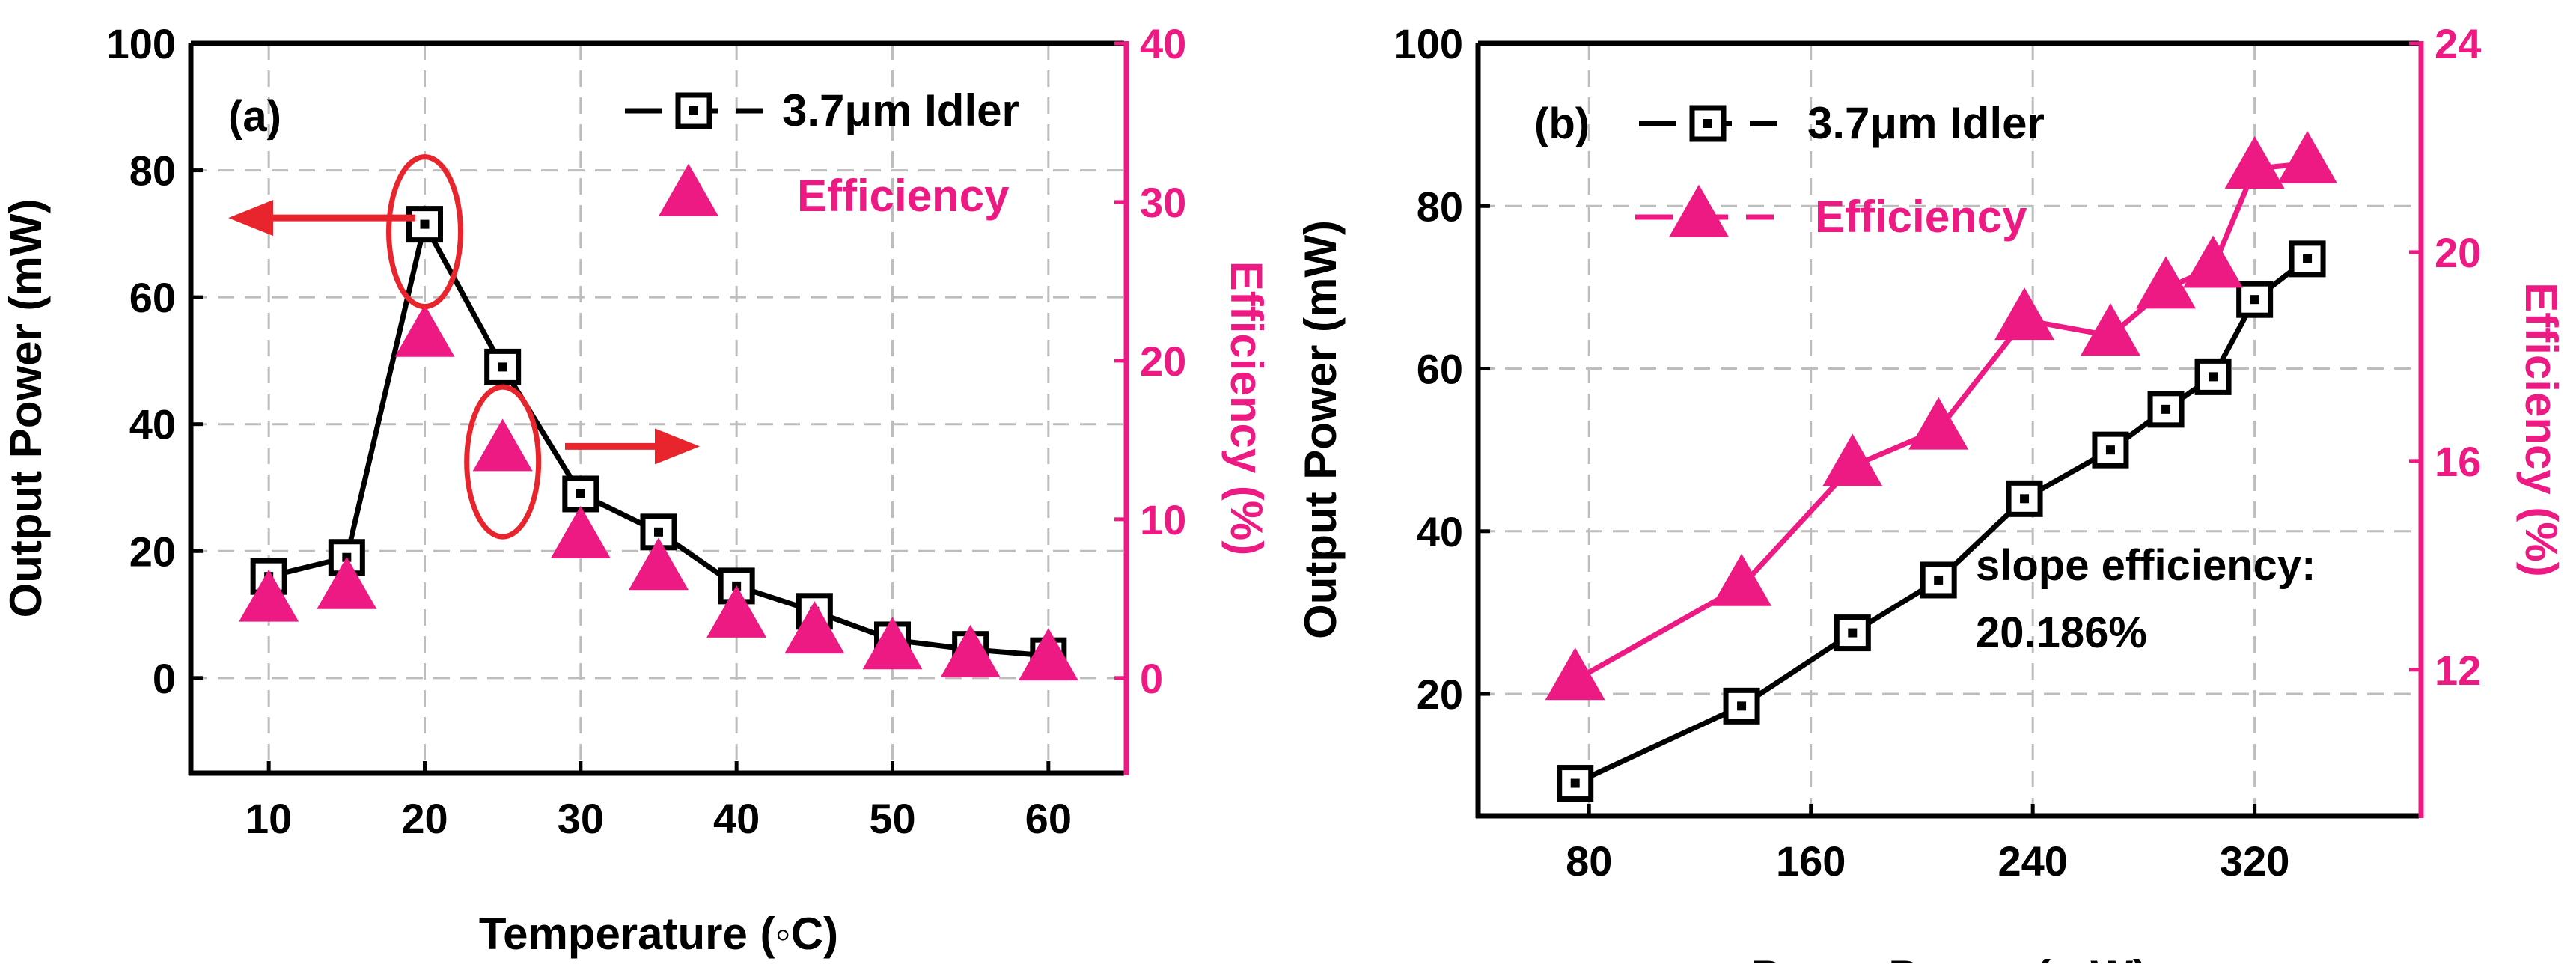 This screenshot has height=967, width=2576. What do you see at coordinates (141, 43) in the screenshot?
I see `a-yl-tick-label-5: 100` at bounding box center [141, 43].